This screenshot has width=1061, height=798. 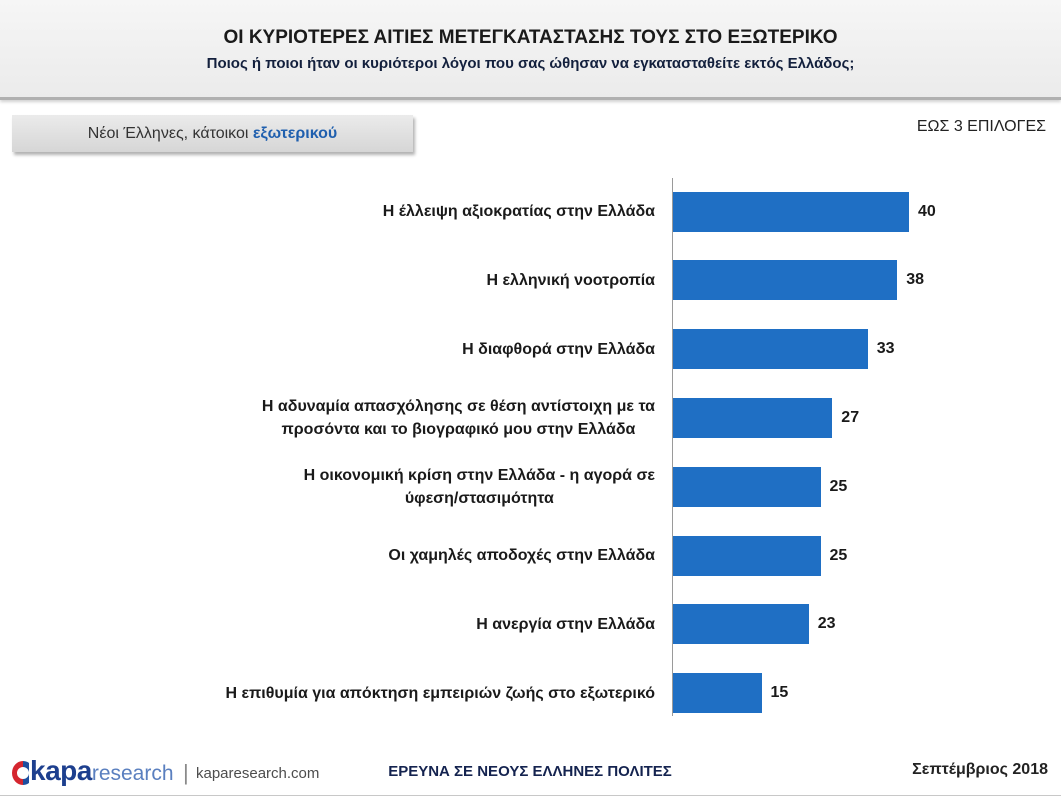 What do you see at coordinates (915, 280) in the screenshot?
I see `value-label-2: 38` at bounding box center [915, 280].